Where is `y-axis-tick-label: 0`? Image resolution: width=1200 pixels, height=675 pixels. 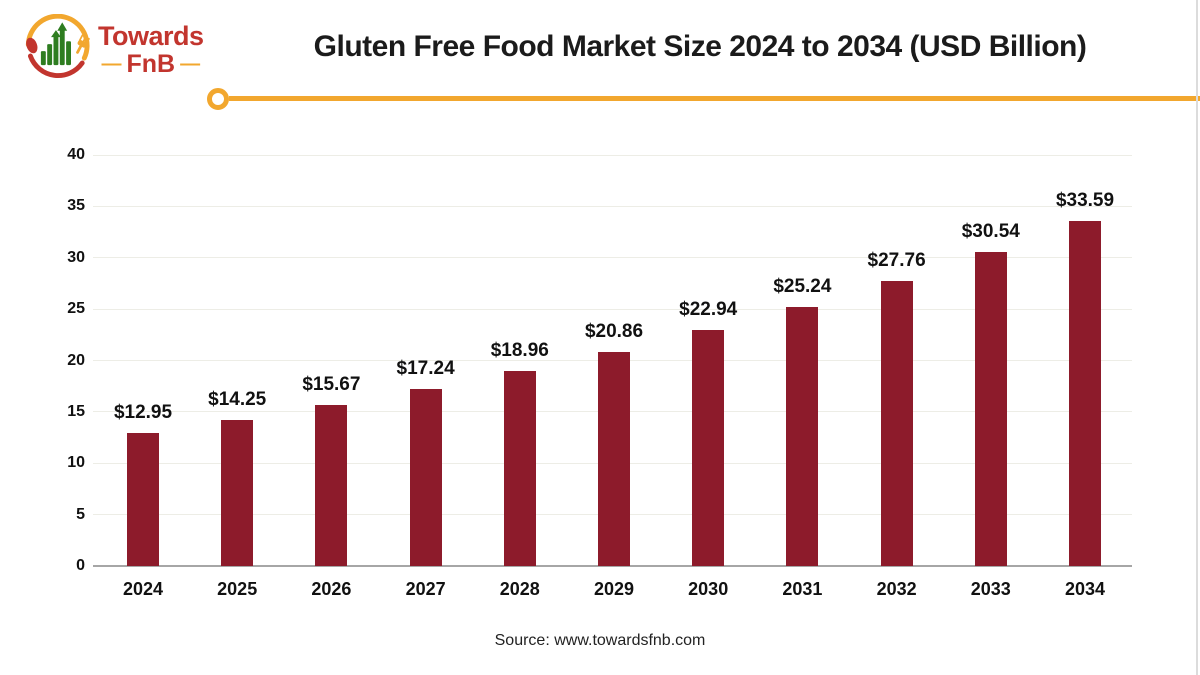
y-axis-tick-label: 0 is located at coordinates (80, 565).